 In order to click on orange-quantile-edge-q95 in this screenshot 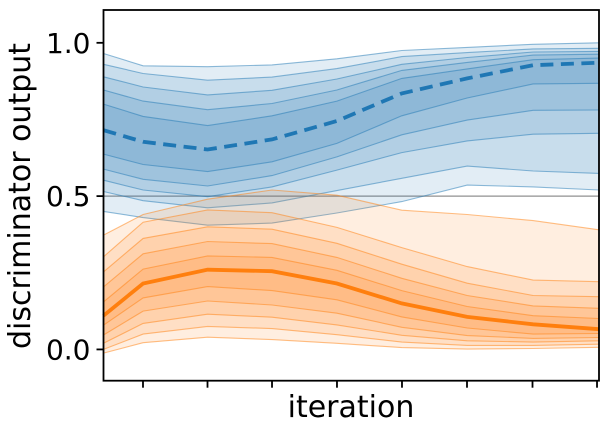, I will do `click(351, 212)`.